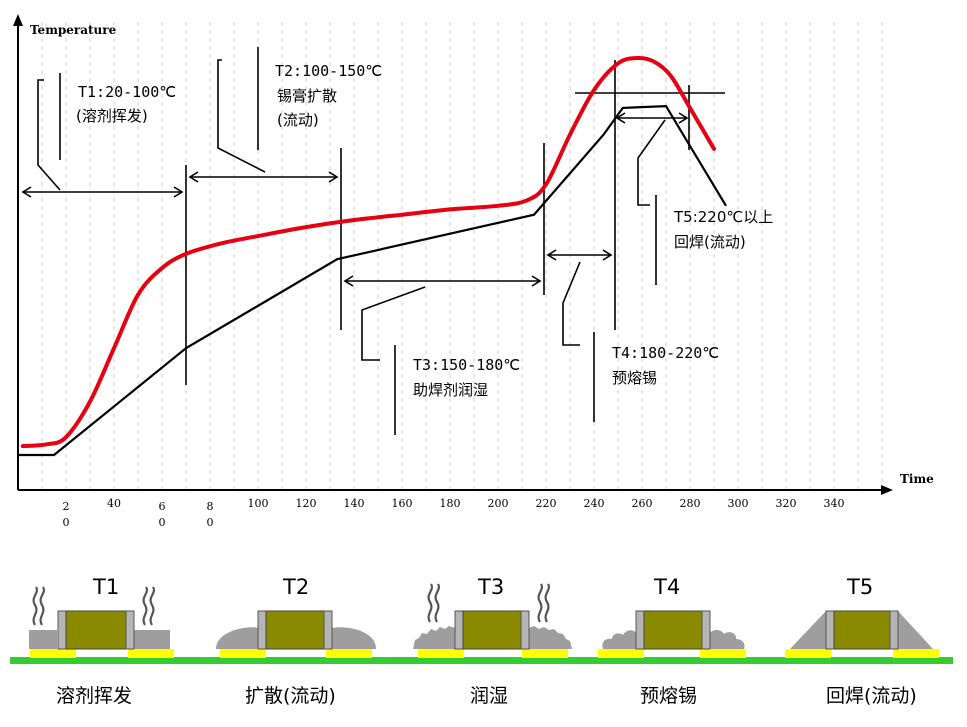 This screenshot has height=727, width=967. I want to click on stage-t5: T5 回焊(流动), so click(862, 641).